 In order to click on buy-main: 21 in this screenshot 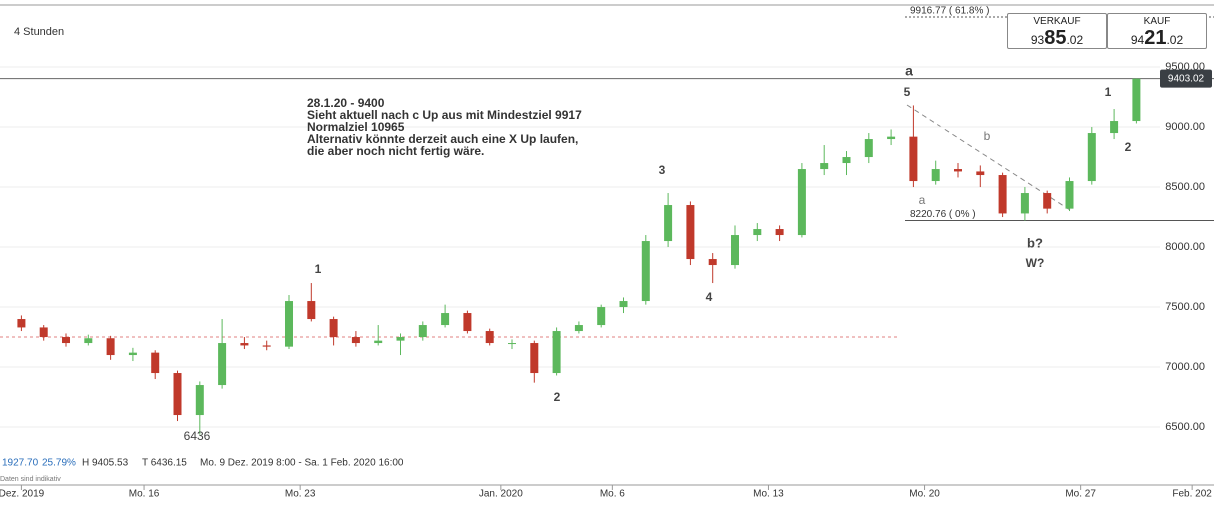, I will do `click(1155, 38)`.